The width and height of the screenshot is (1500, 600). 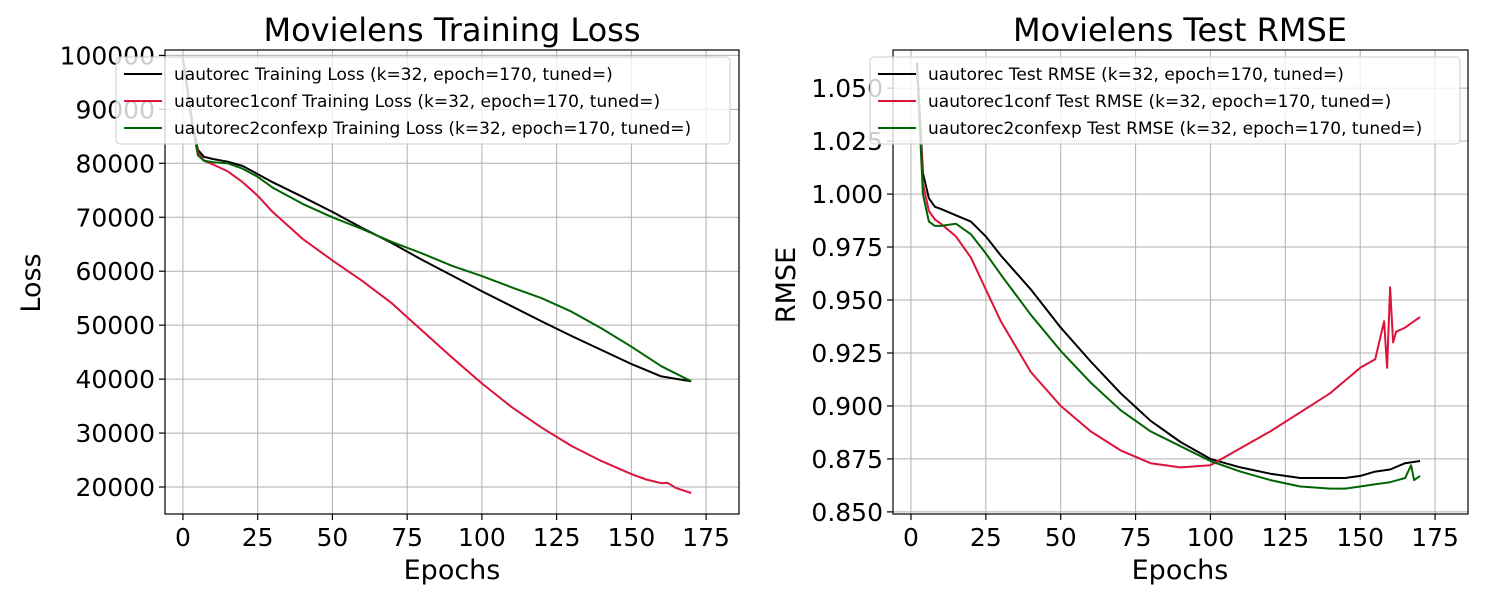 I want to click on chart-title: Movielens Test RMSE, so click(x=1180, y=30).